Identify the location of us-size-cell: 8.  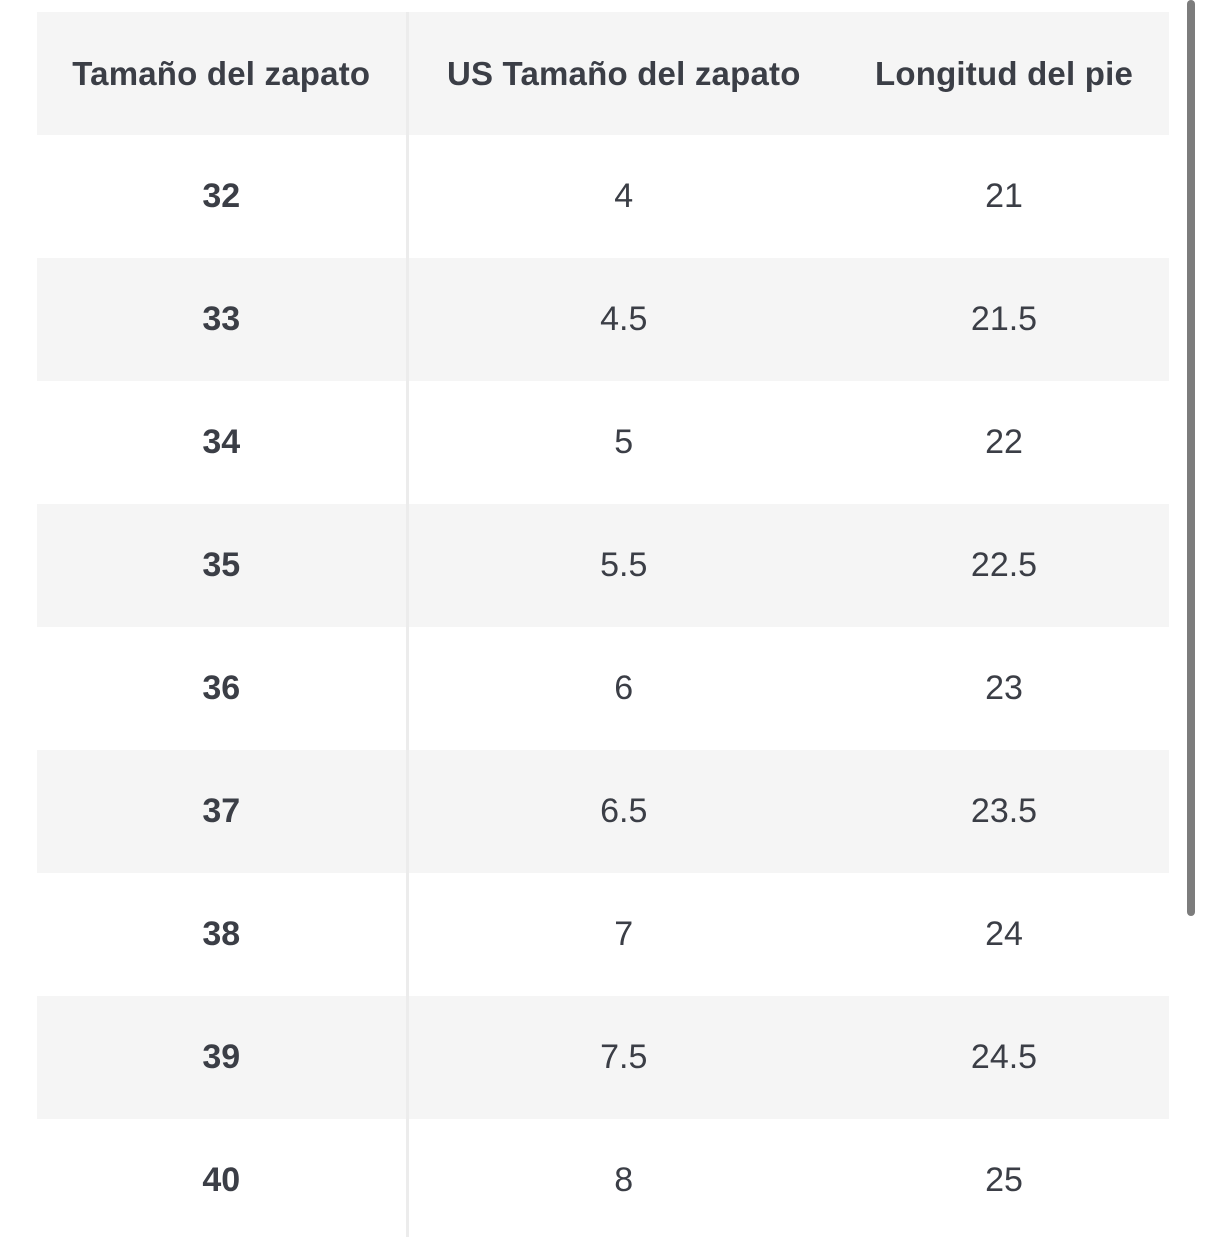
(623, 1178).